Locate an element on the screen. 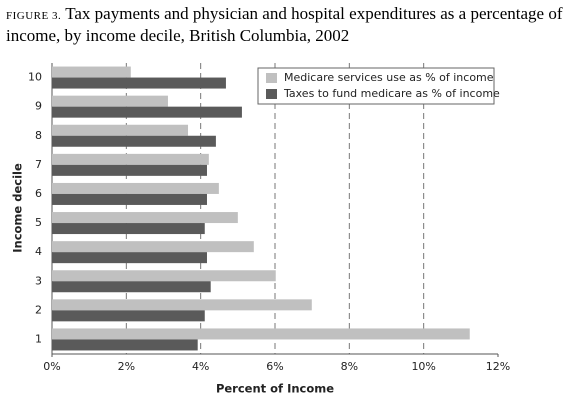  y-tick-label: 4 is located at coordinates (38, 251).